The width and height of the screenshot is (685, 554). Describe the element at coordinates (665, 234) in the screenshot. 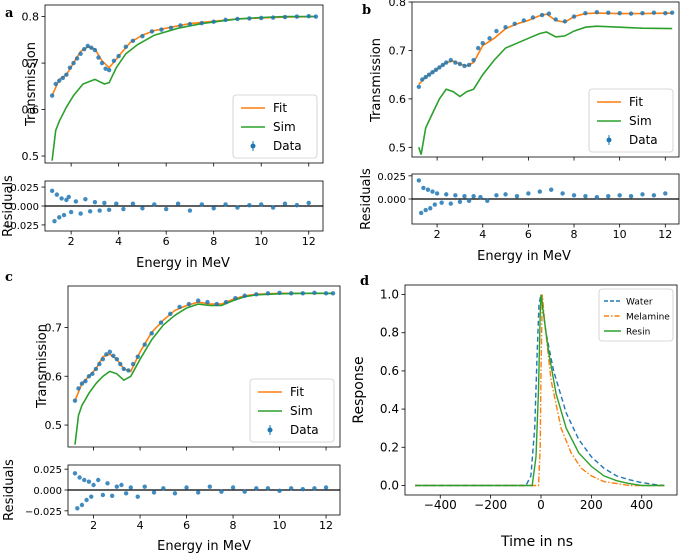

I see `x-tick-label: 12` at that location.